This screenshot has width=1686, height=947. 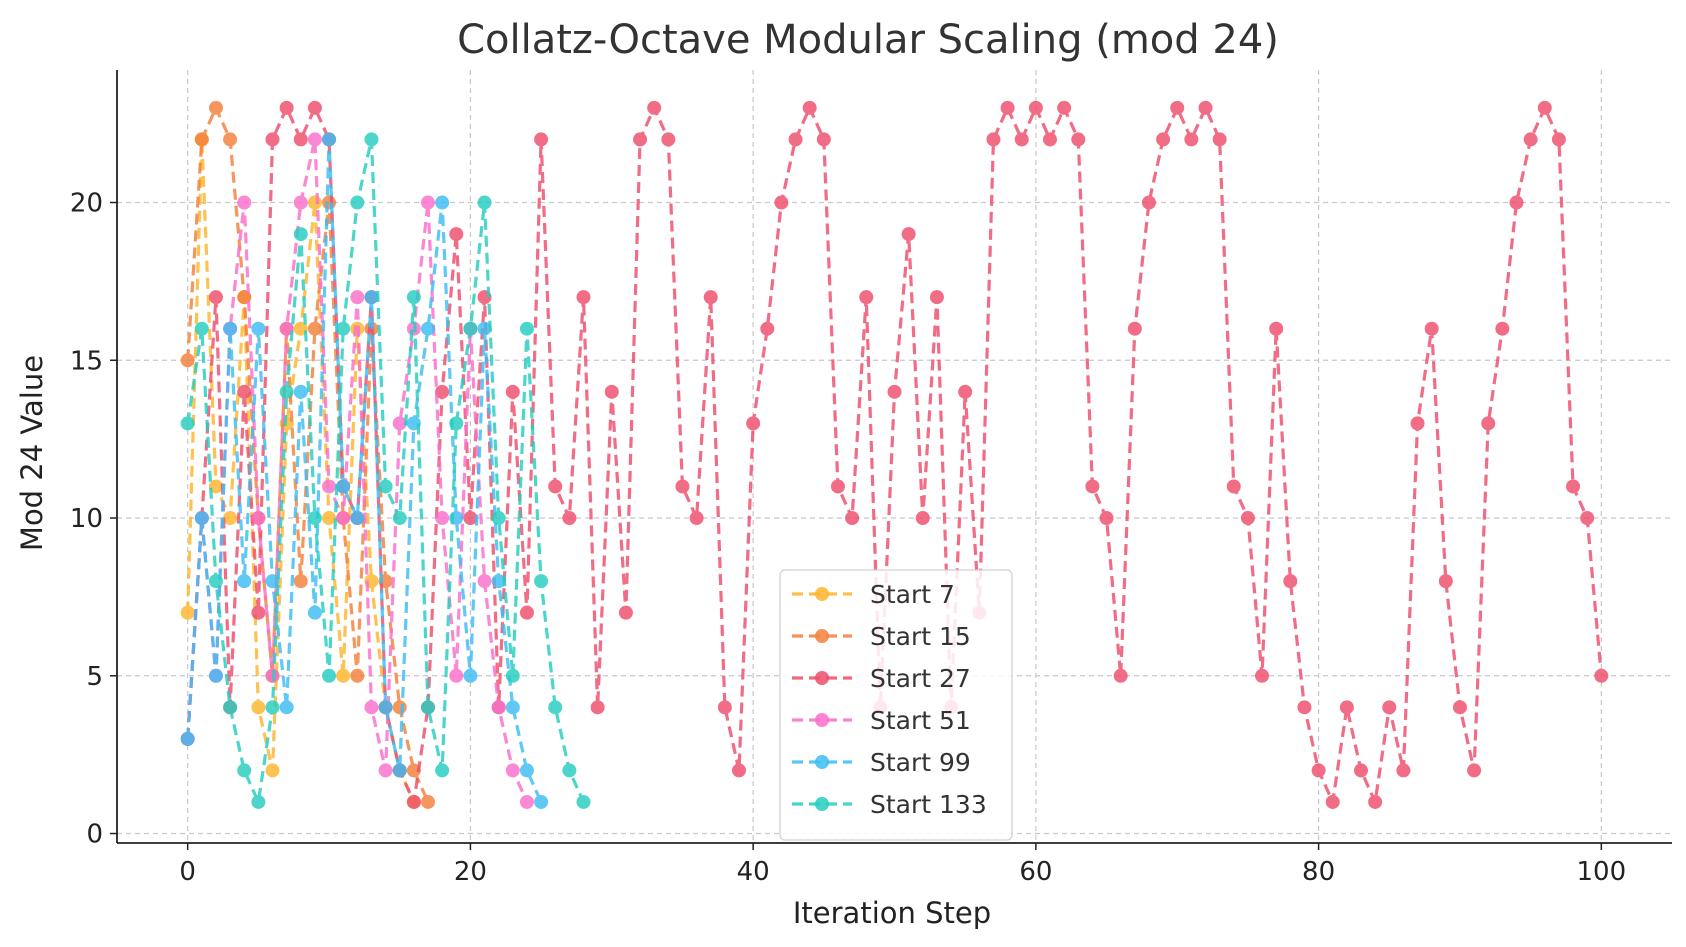 What do you see at coordinates (94, 835) in the screenshot?
I see `y-tick-label: 0` at bounding box center [94, 835].